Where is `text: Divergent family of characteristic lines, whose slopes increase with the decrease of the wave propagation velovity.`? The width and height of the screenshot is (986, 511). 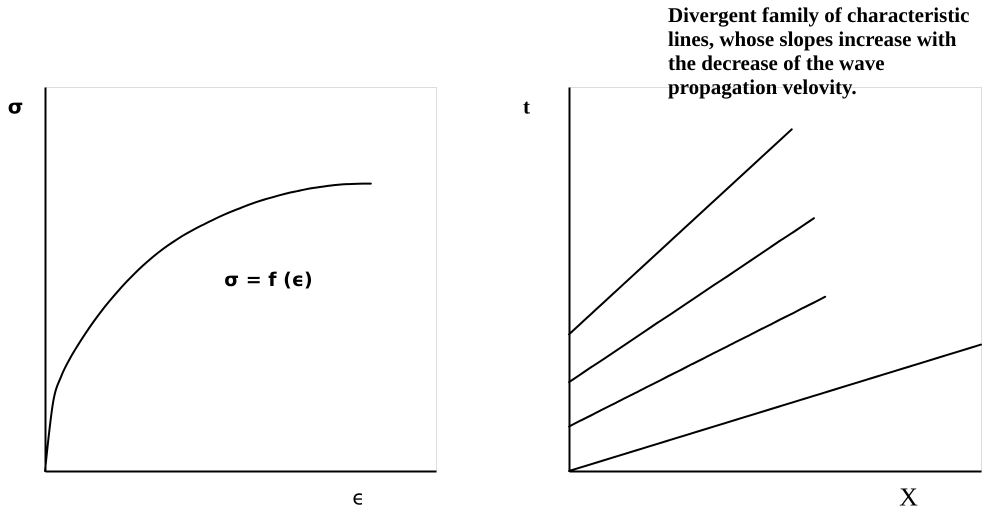 text: Divergent family of characteristic lines, whose slopes increase with the decrease of the wave propagation velovity. is located at coordinates (819, 51).